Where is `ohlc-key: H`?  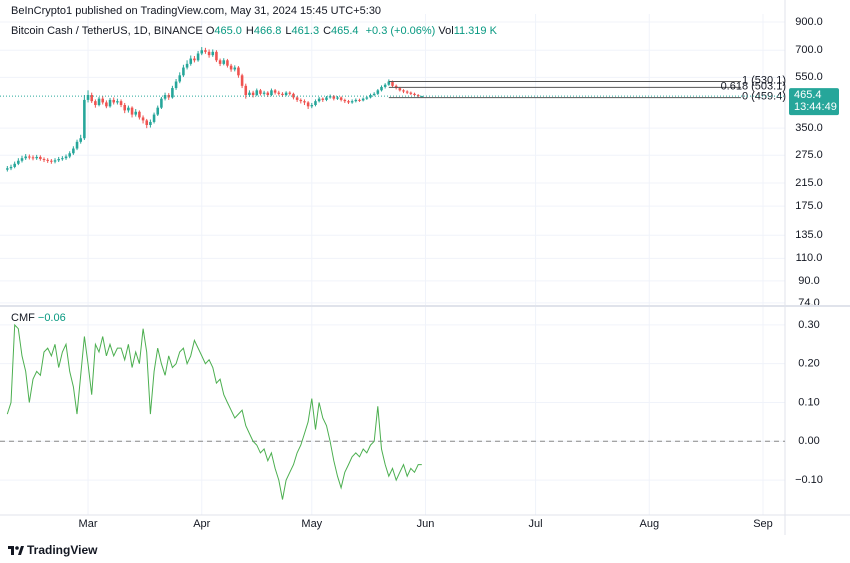
ohlc-key: H is located at coordinates (249, 31).